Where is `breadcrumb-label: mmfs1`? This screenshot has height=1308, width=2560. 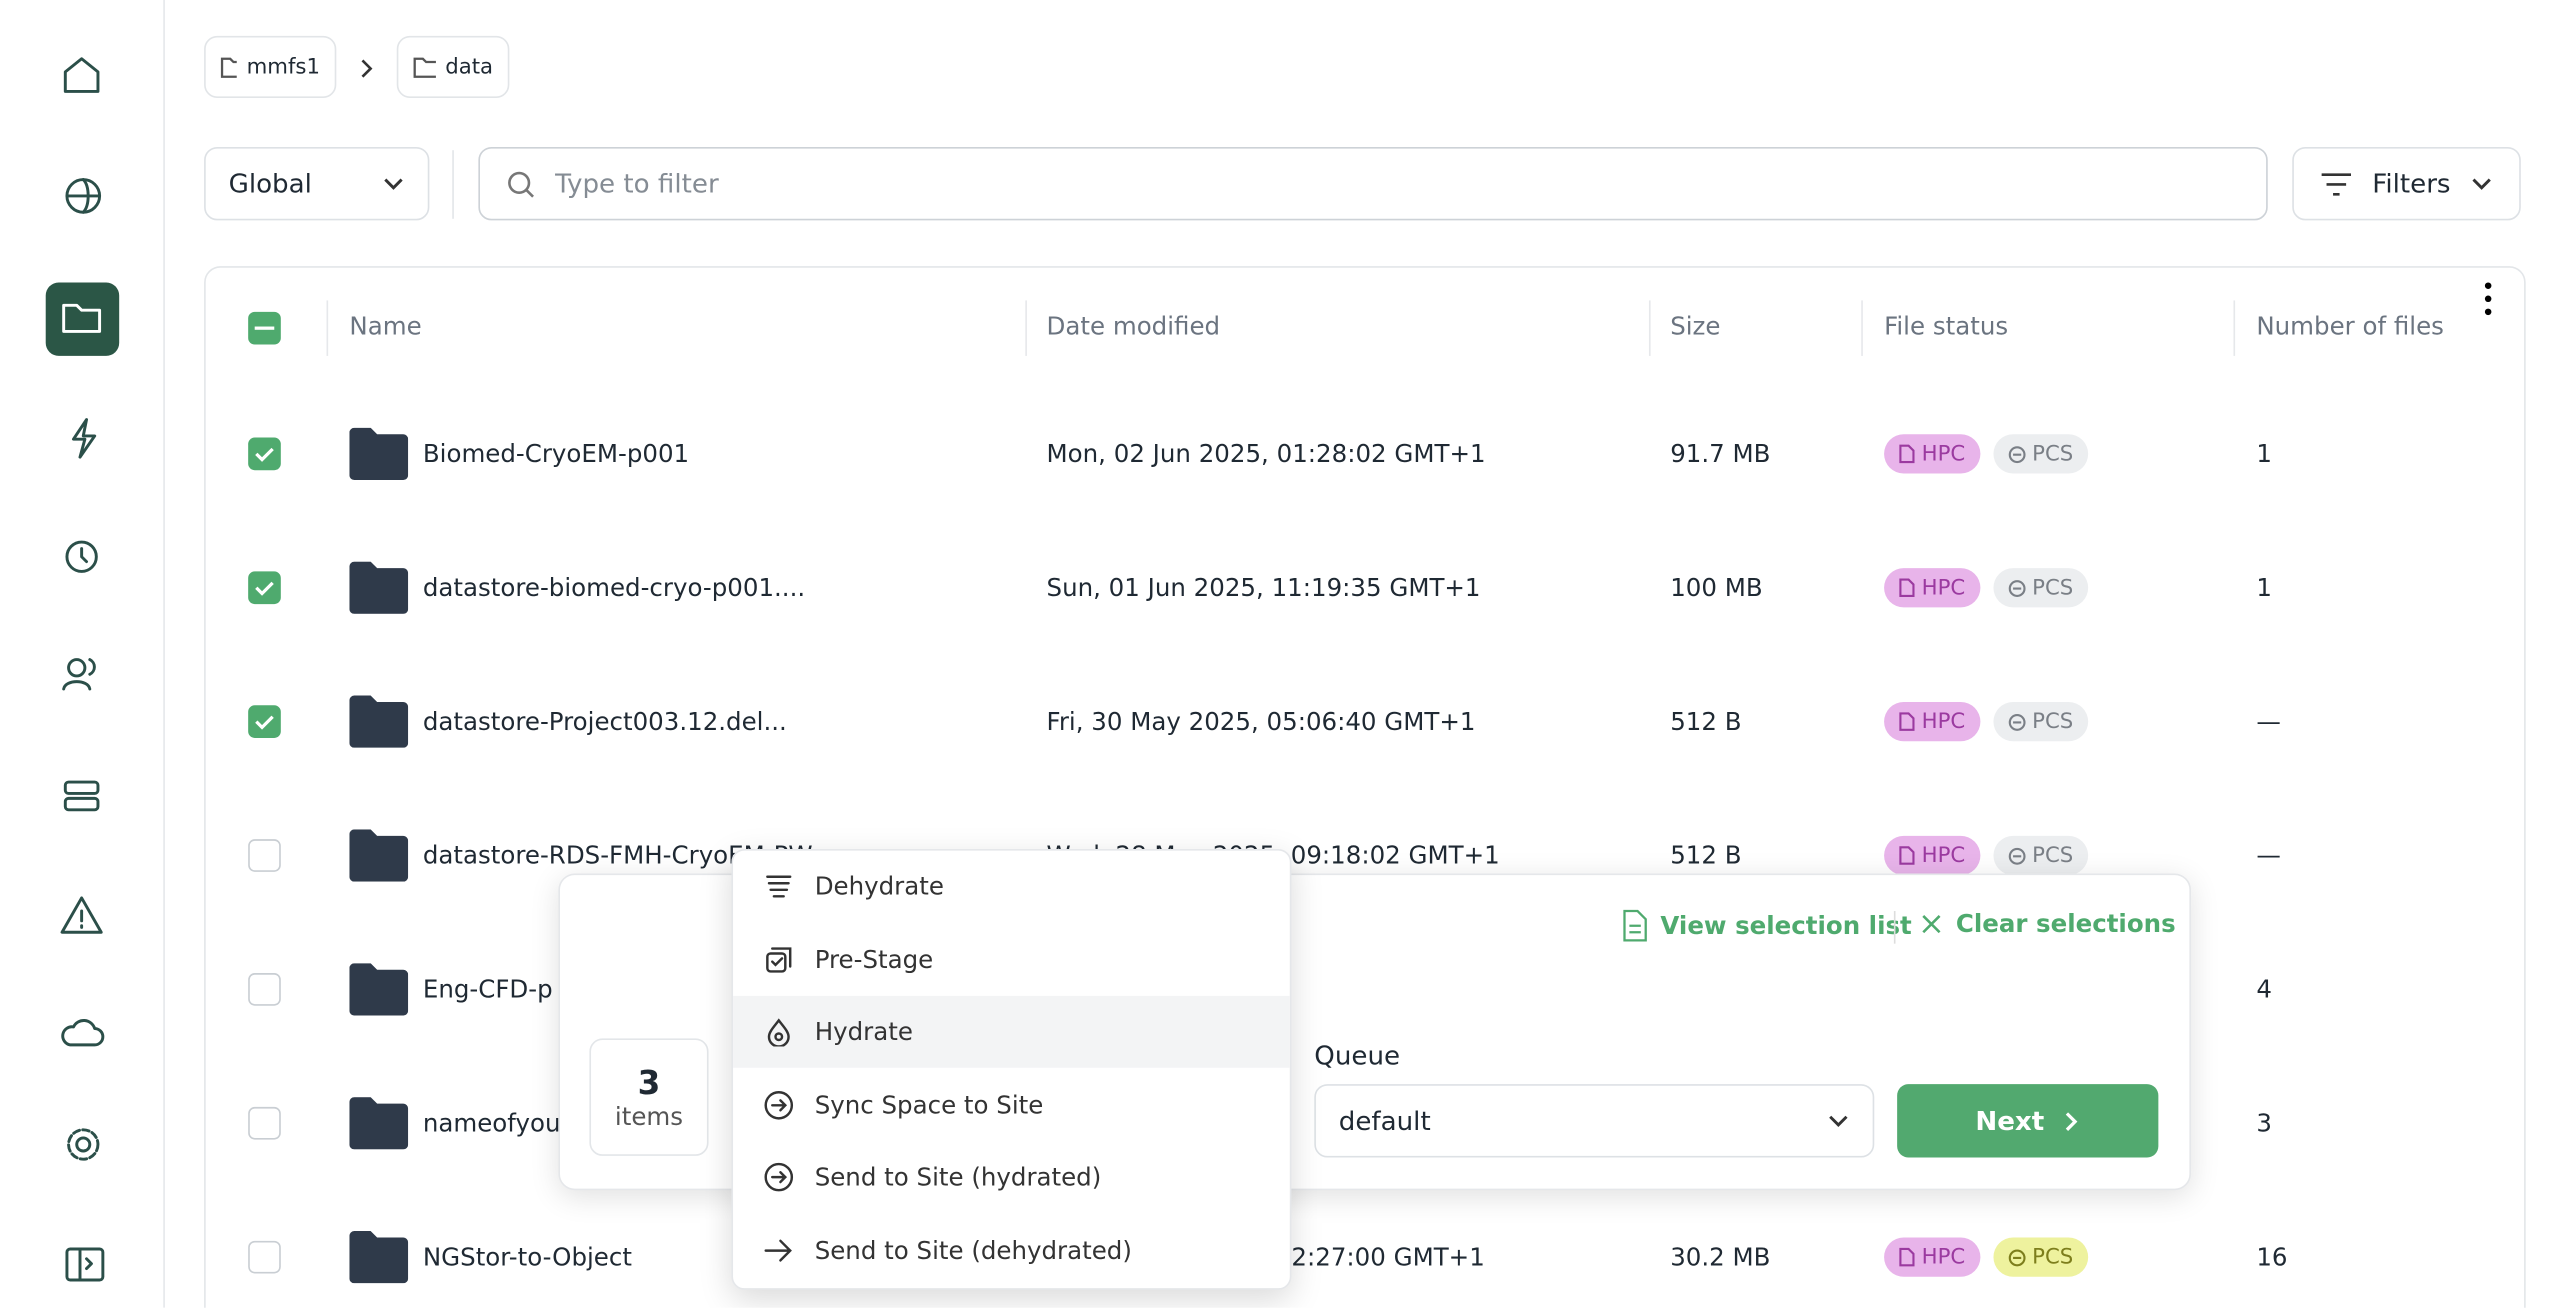
breadcrumb-label: mmfs1 is located at coordinates (283, 67).